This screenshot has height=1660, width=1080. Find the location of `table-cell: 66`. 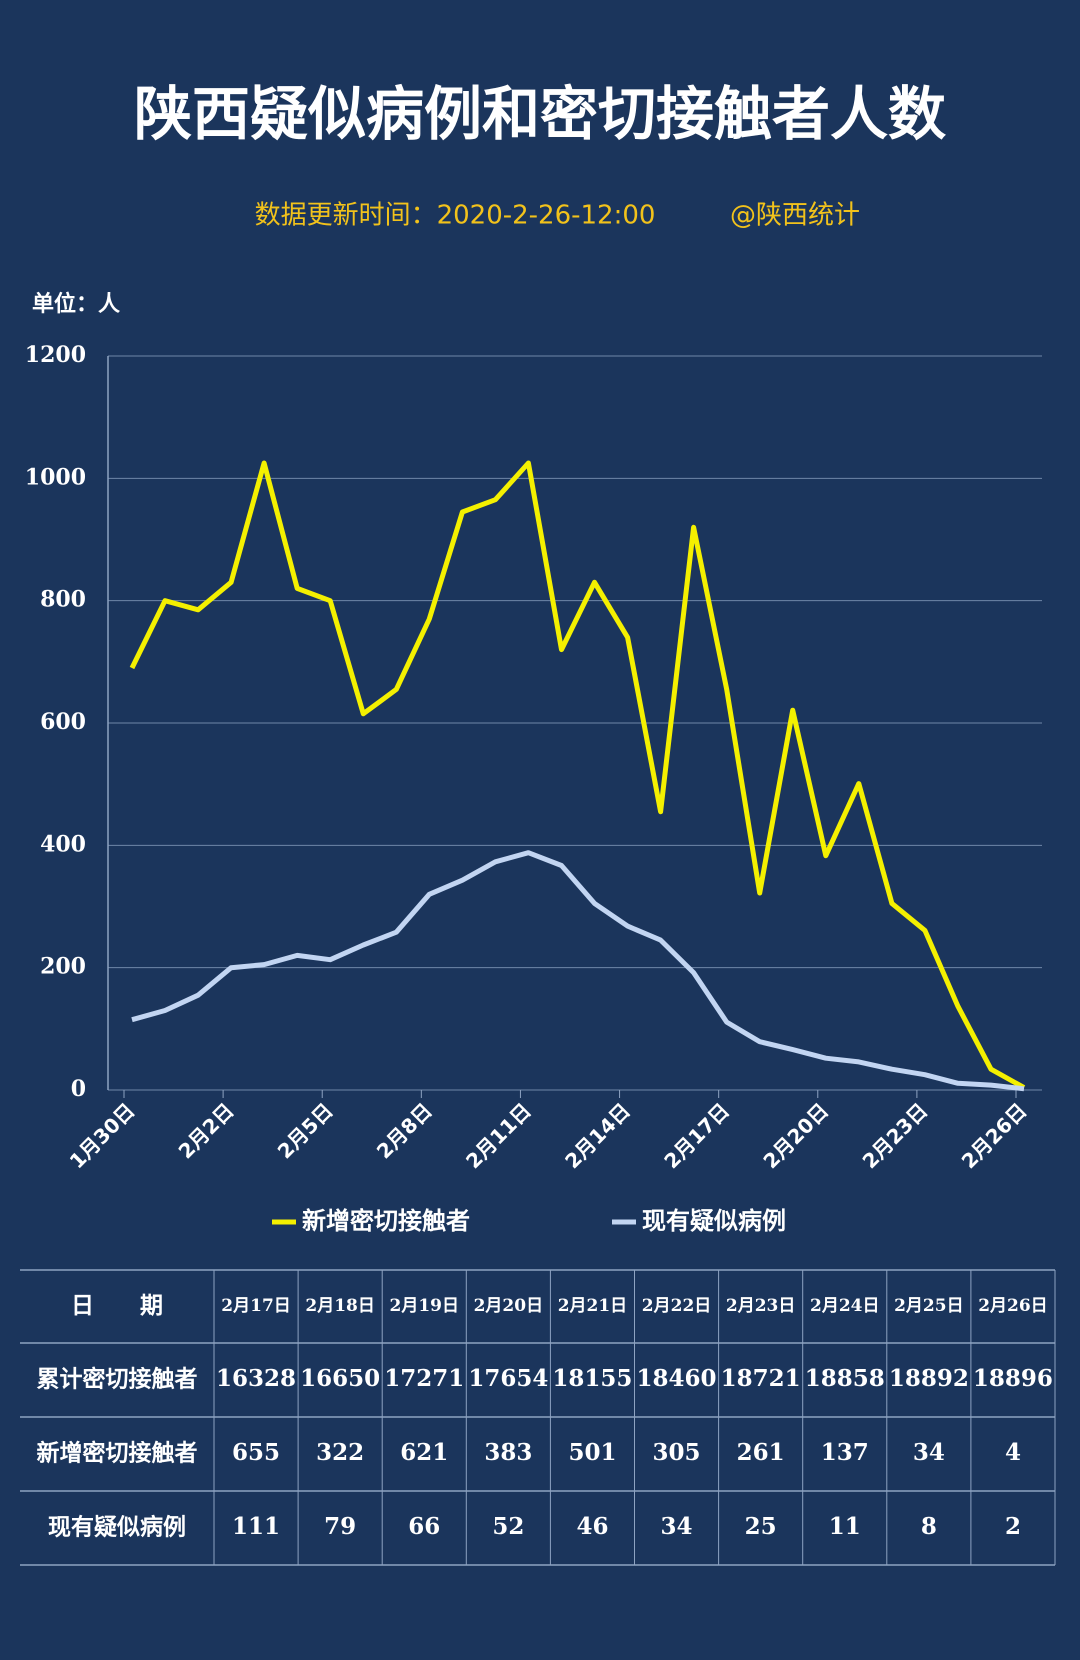

table-cell: 66 is located at coordinates (424, 1526).